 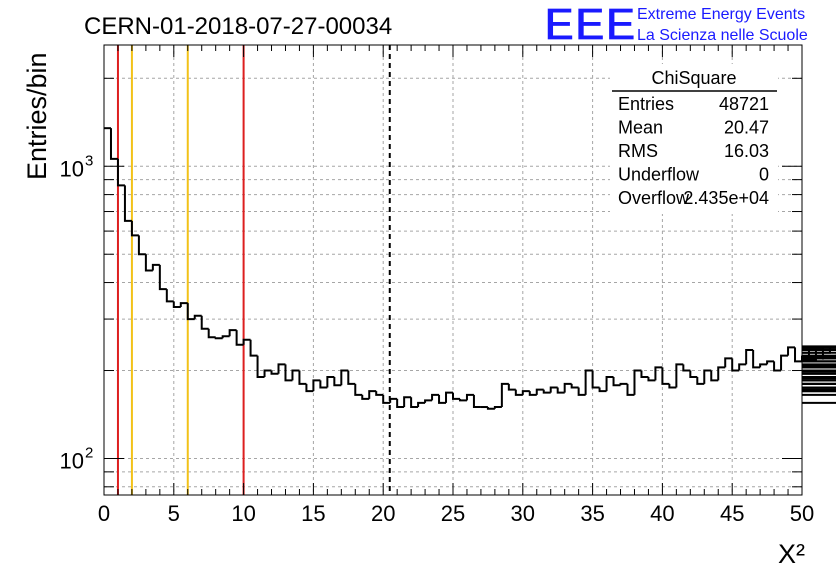 I want to click on stats-value: 2.435e+04, so click(x=726, y=198).